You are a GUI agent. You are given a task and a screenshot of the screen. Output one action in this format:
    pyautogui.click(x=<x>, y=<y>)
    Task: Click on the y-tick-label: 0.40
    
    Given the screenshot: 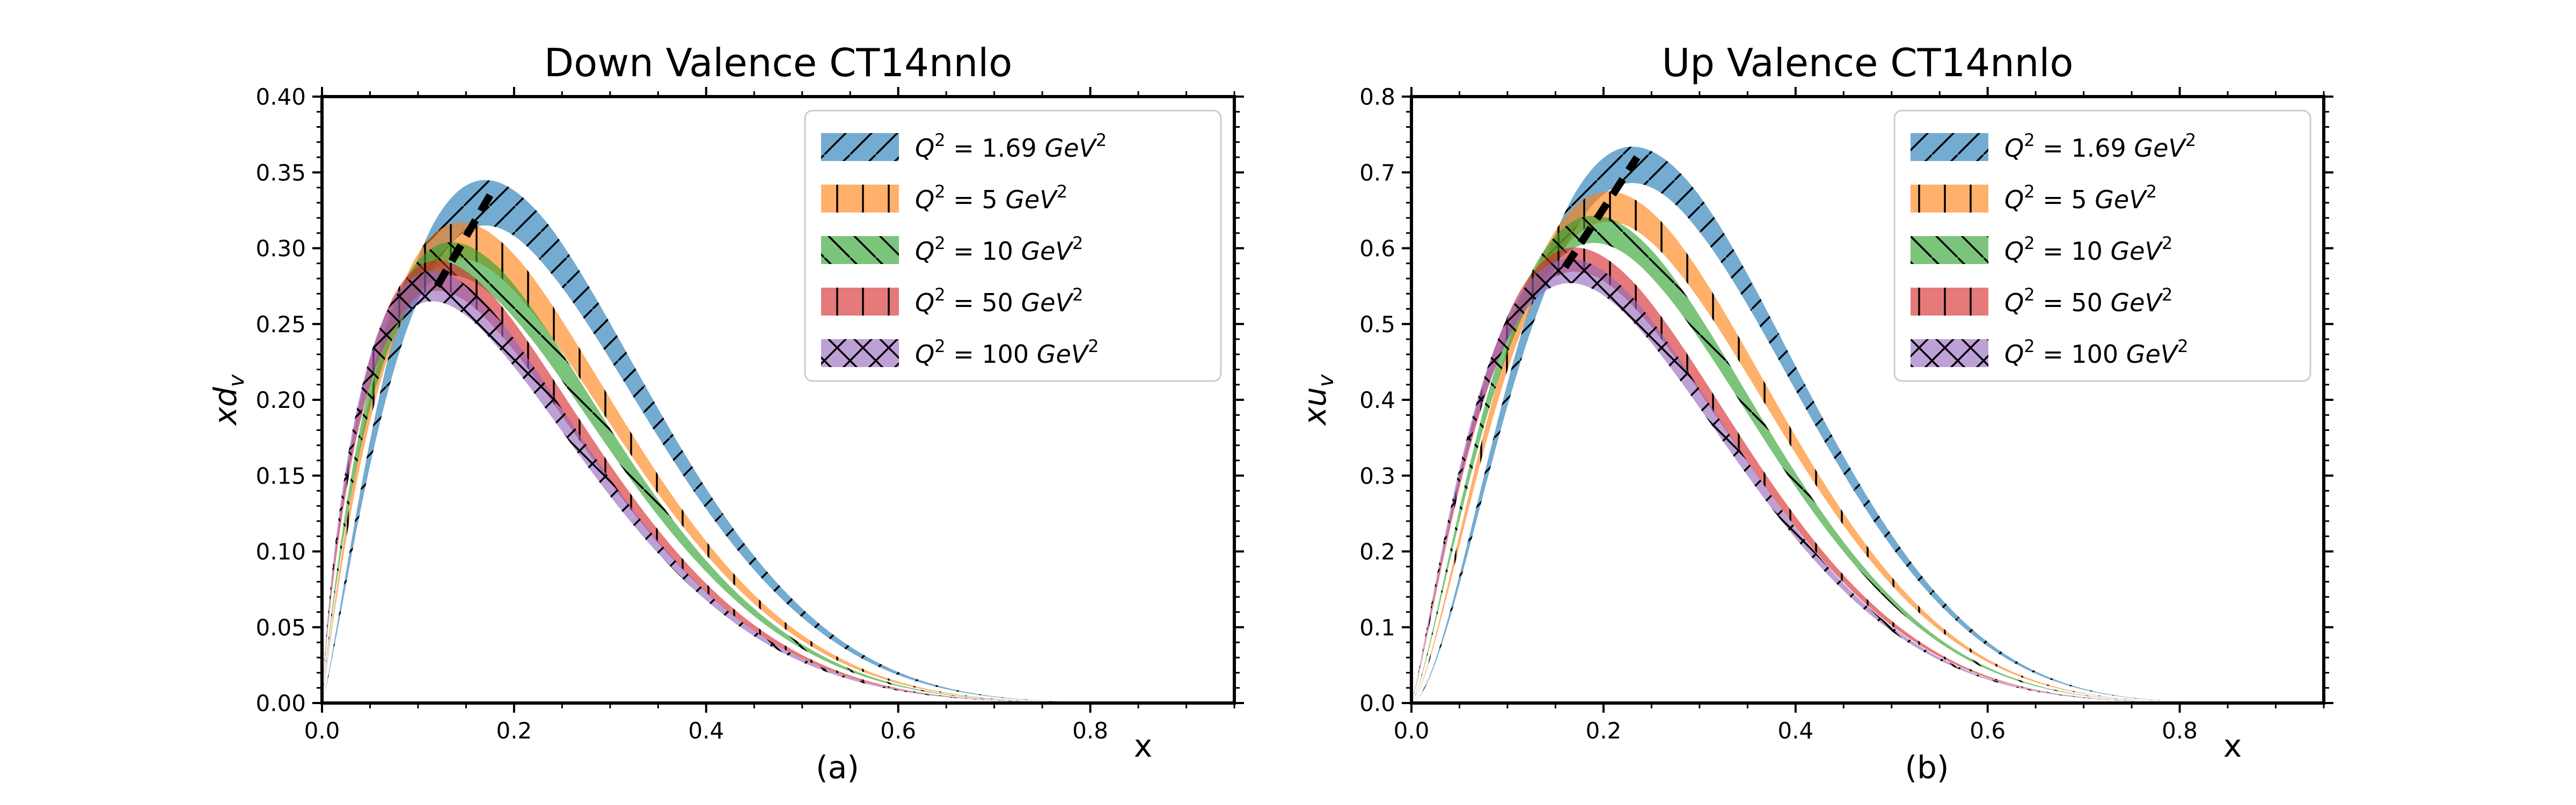 What is the action you would take?
    pyautogui.click(x=280, y=97)
    